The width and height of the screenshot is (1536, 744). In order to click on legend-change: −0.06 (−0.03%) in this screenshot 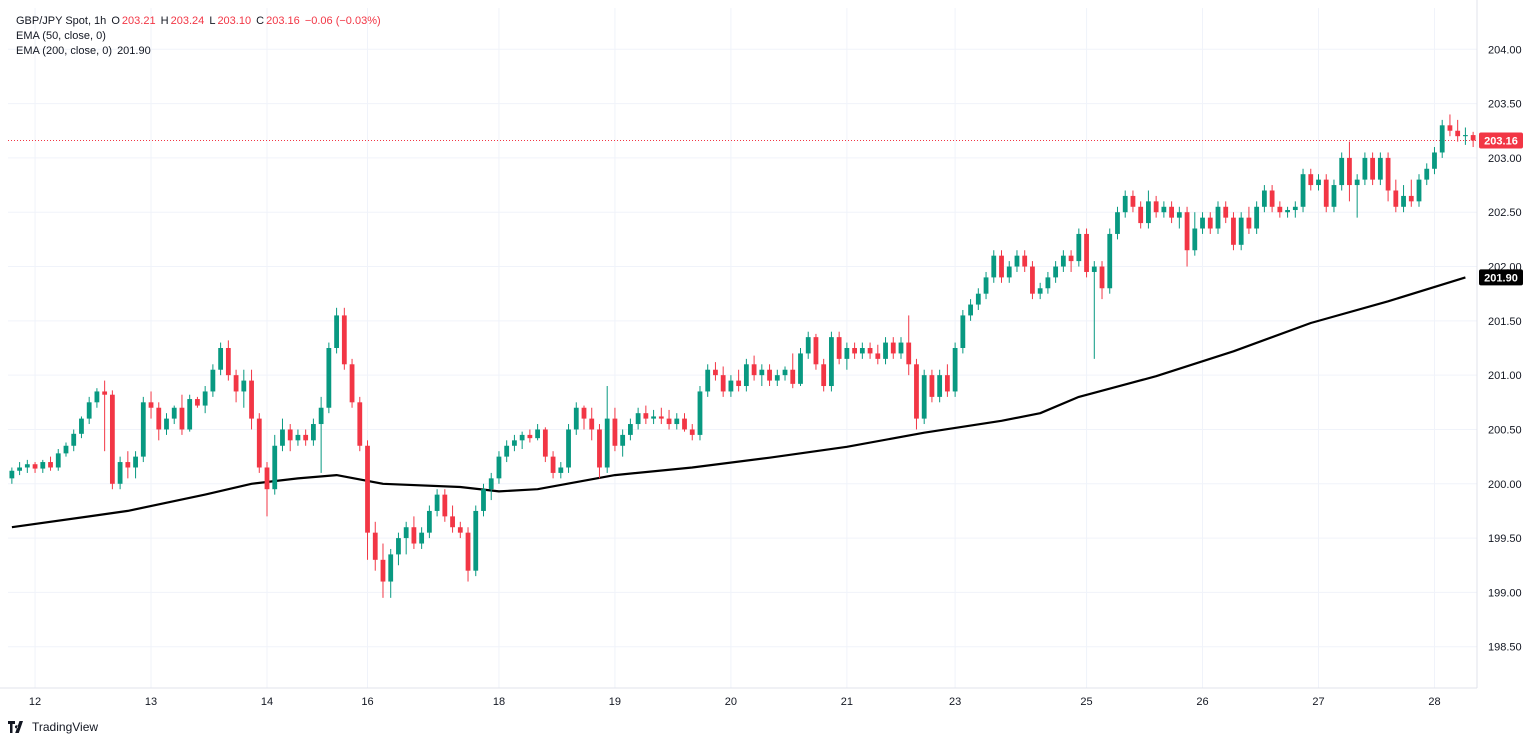, I will do `click(342, 21)`.